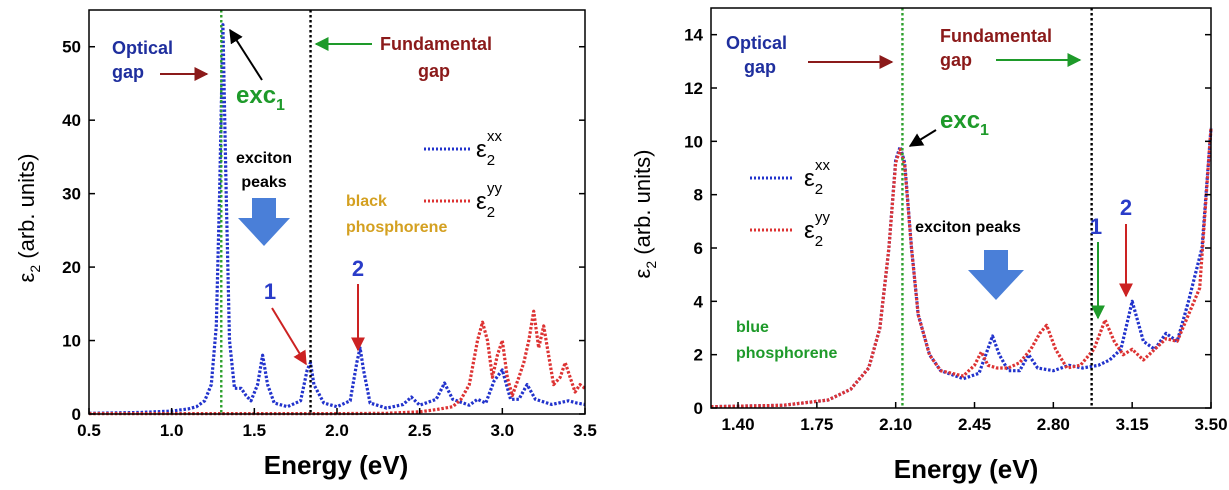 This screenshot has height=490, width=1229. What do you see at coordinates (264, 222) in the screenshot?
I see `left-exciton-peaks-arrow` at bounding box center [264, 222].